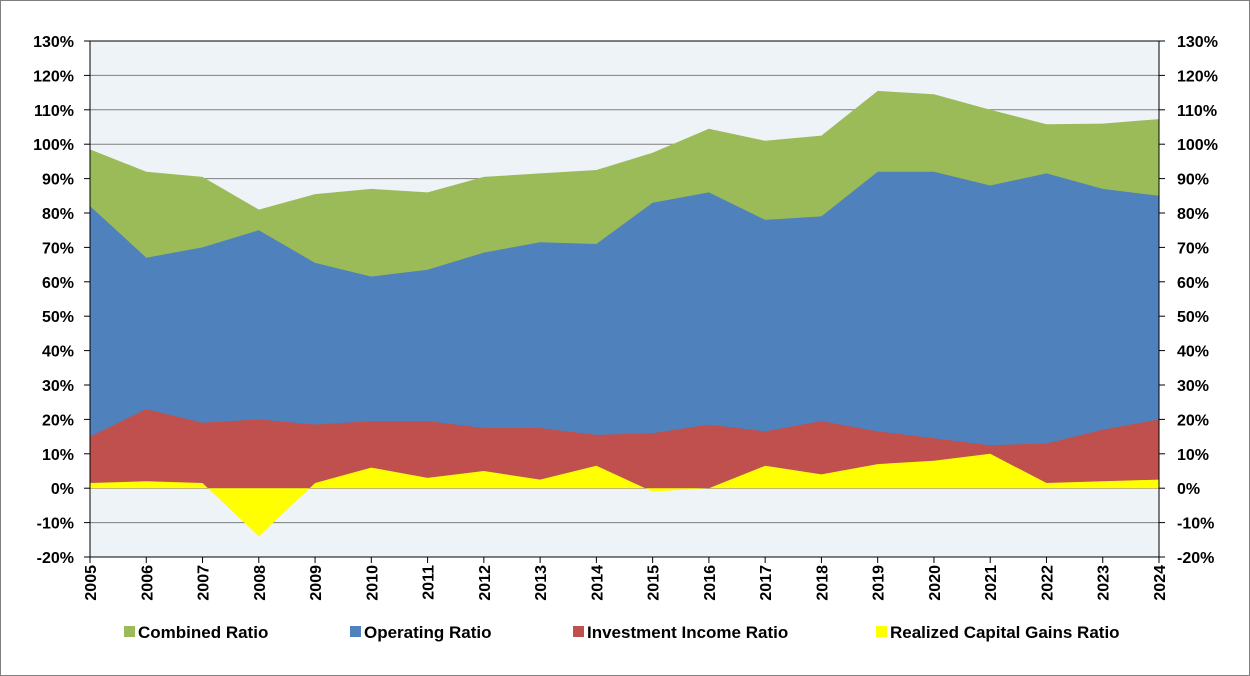 This screenshot has width=1250, height=676. I want to click on right-tick-label: 70%, so click(1193, 248).